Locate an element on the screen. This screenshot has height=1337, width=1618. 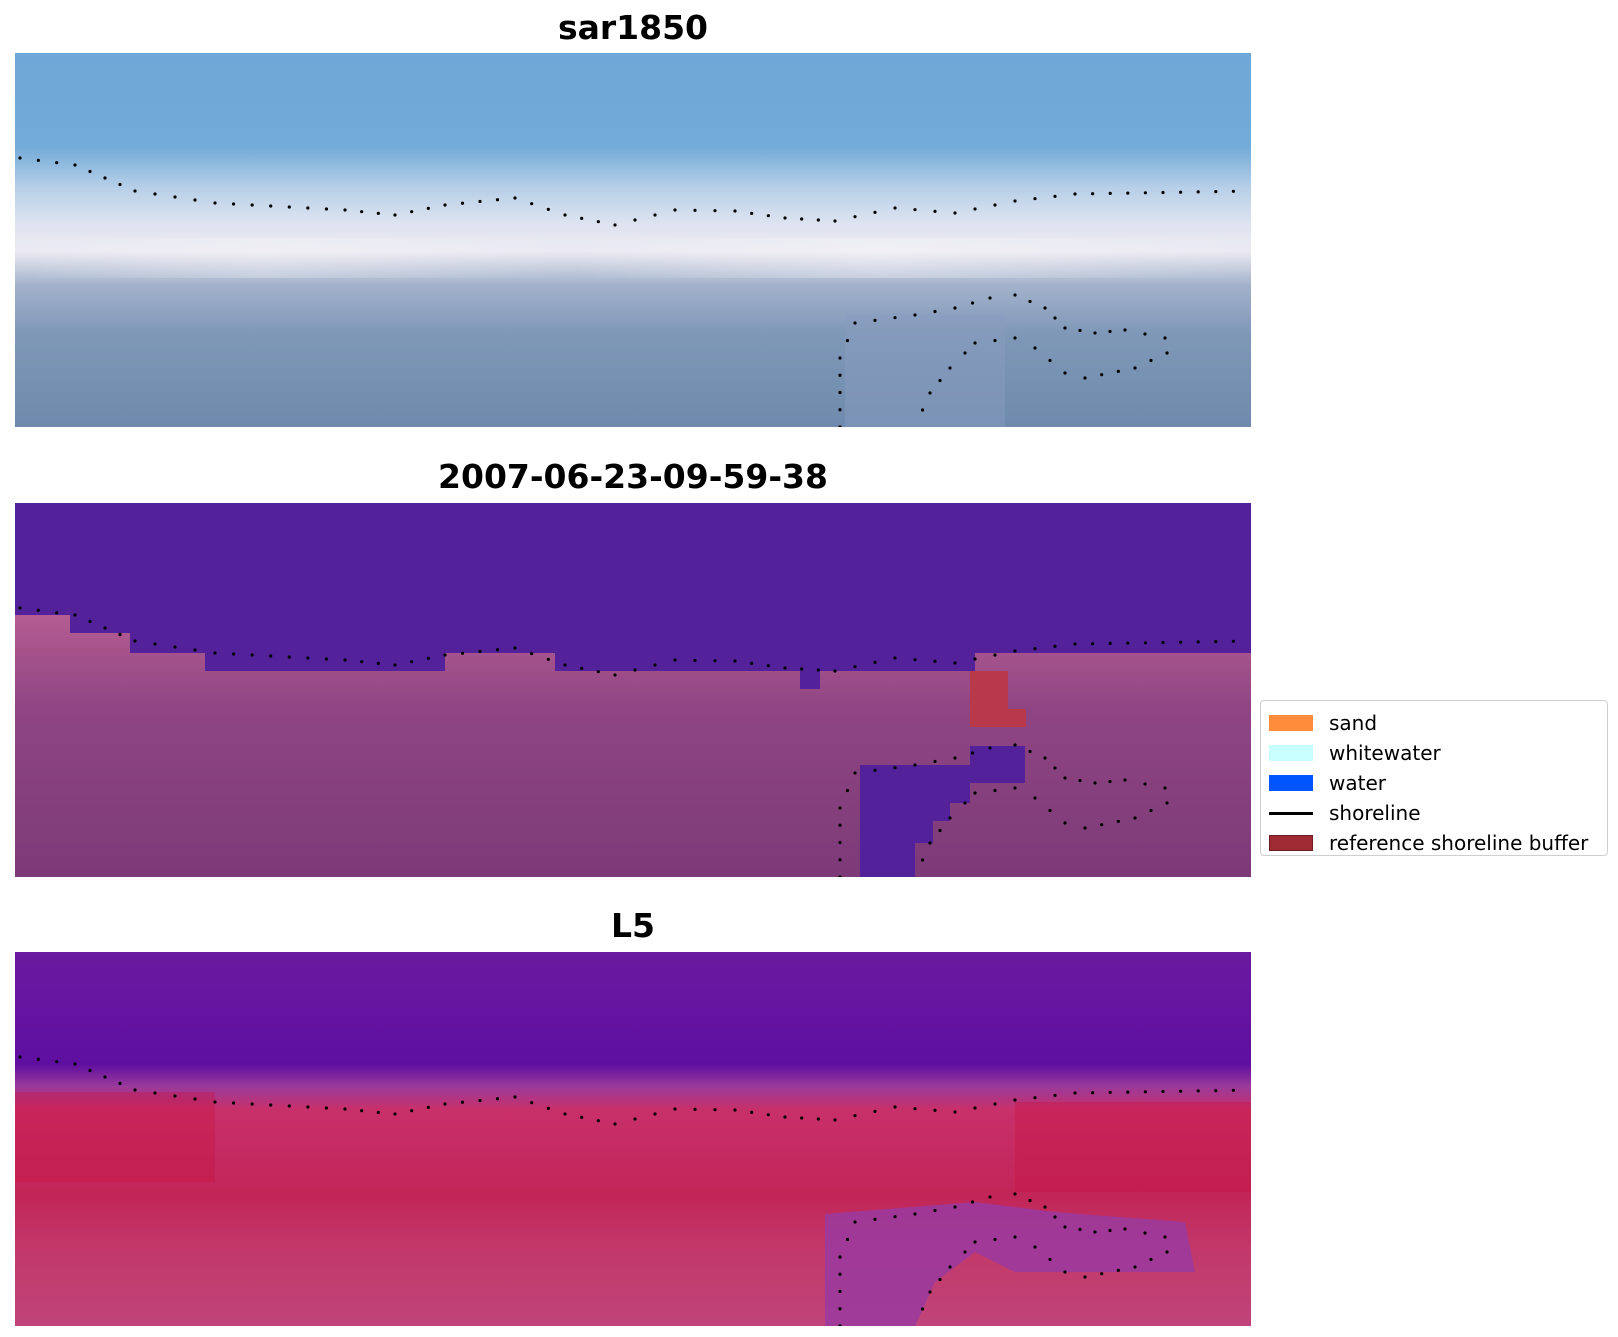
shoreline-top-rgb is located at coordinates (626, 191).